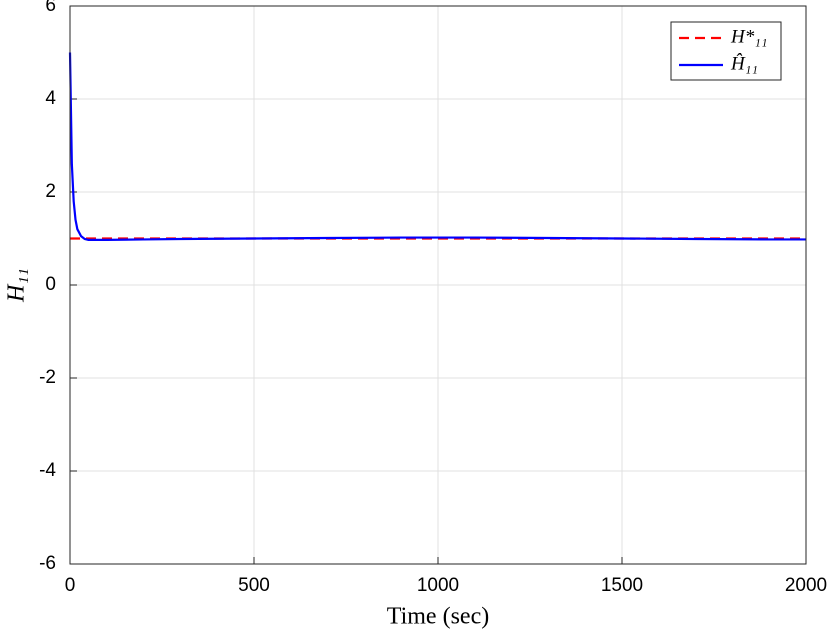 The width and height of the screenshot is (830, 636). I want to click on x-tick-label: 2000, so click(806, 585).